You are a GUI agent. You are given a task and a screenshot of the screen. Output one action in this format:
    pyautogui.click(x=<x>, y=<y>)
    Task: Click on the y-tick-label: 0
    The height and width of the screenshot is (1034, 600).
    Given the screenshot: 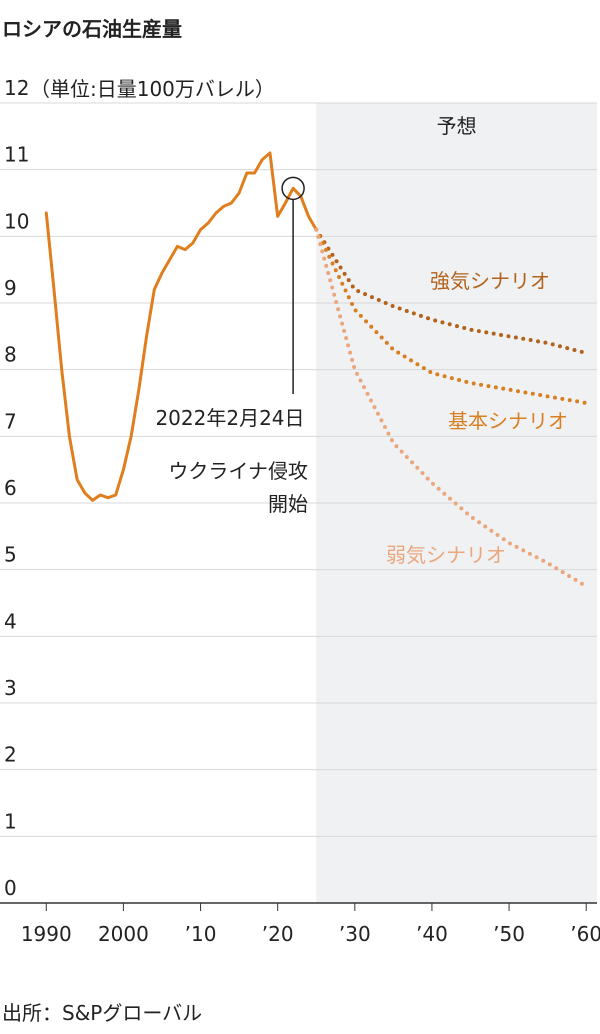 What is the action you would take?
    pyautogui.click(x=10, y=888)
    